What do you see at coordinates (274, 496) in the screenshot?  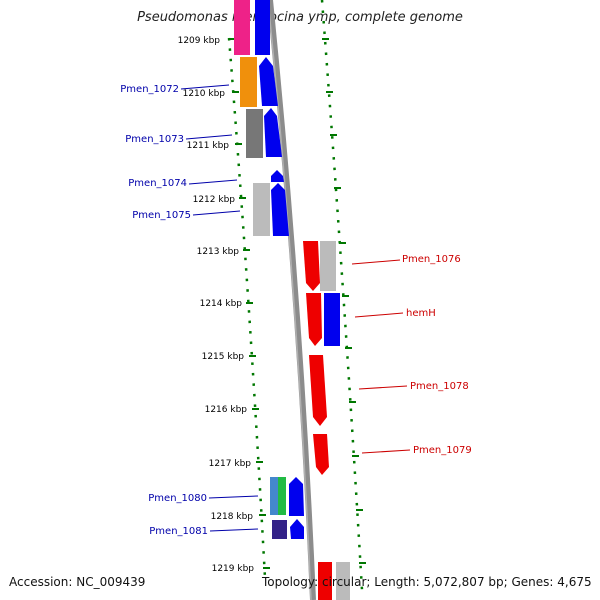 I see `gene-block-steelblue` at bounding box center [274, 496].